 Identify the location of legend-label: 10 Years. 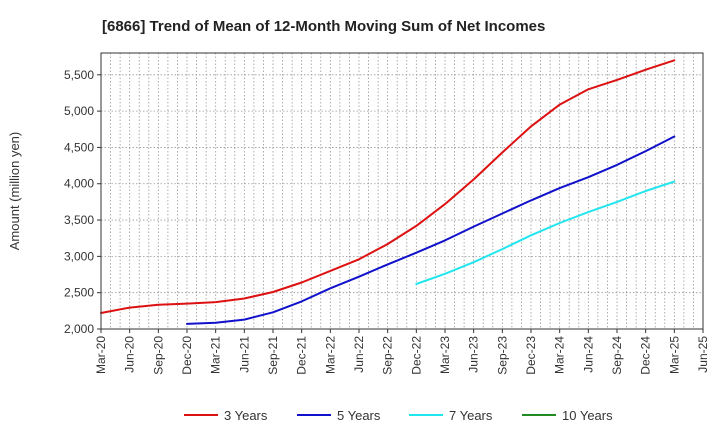
(587, 415).